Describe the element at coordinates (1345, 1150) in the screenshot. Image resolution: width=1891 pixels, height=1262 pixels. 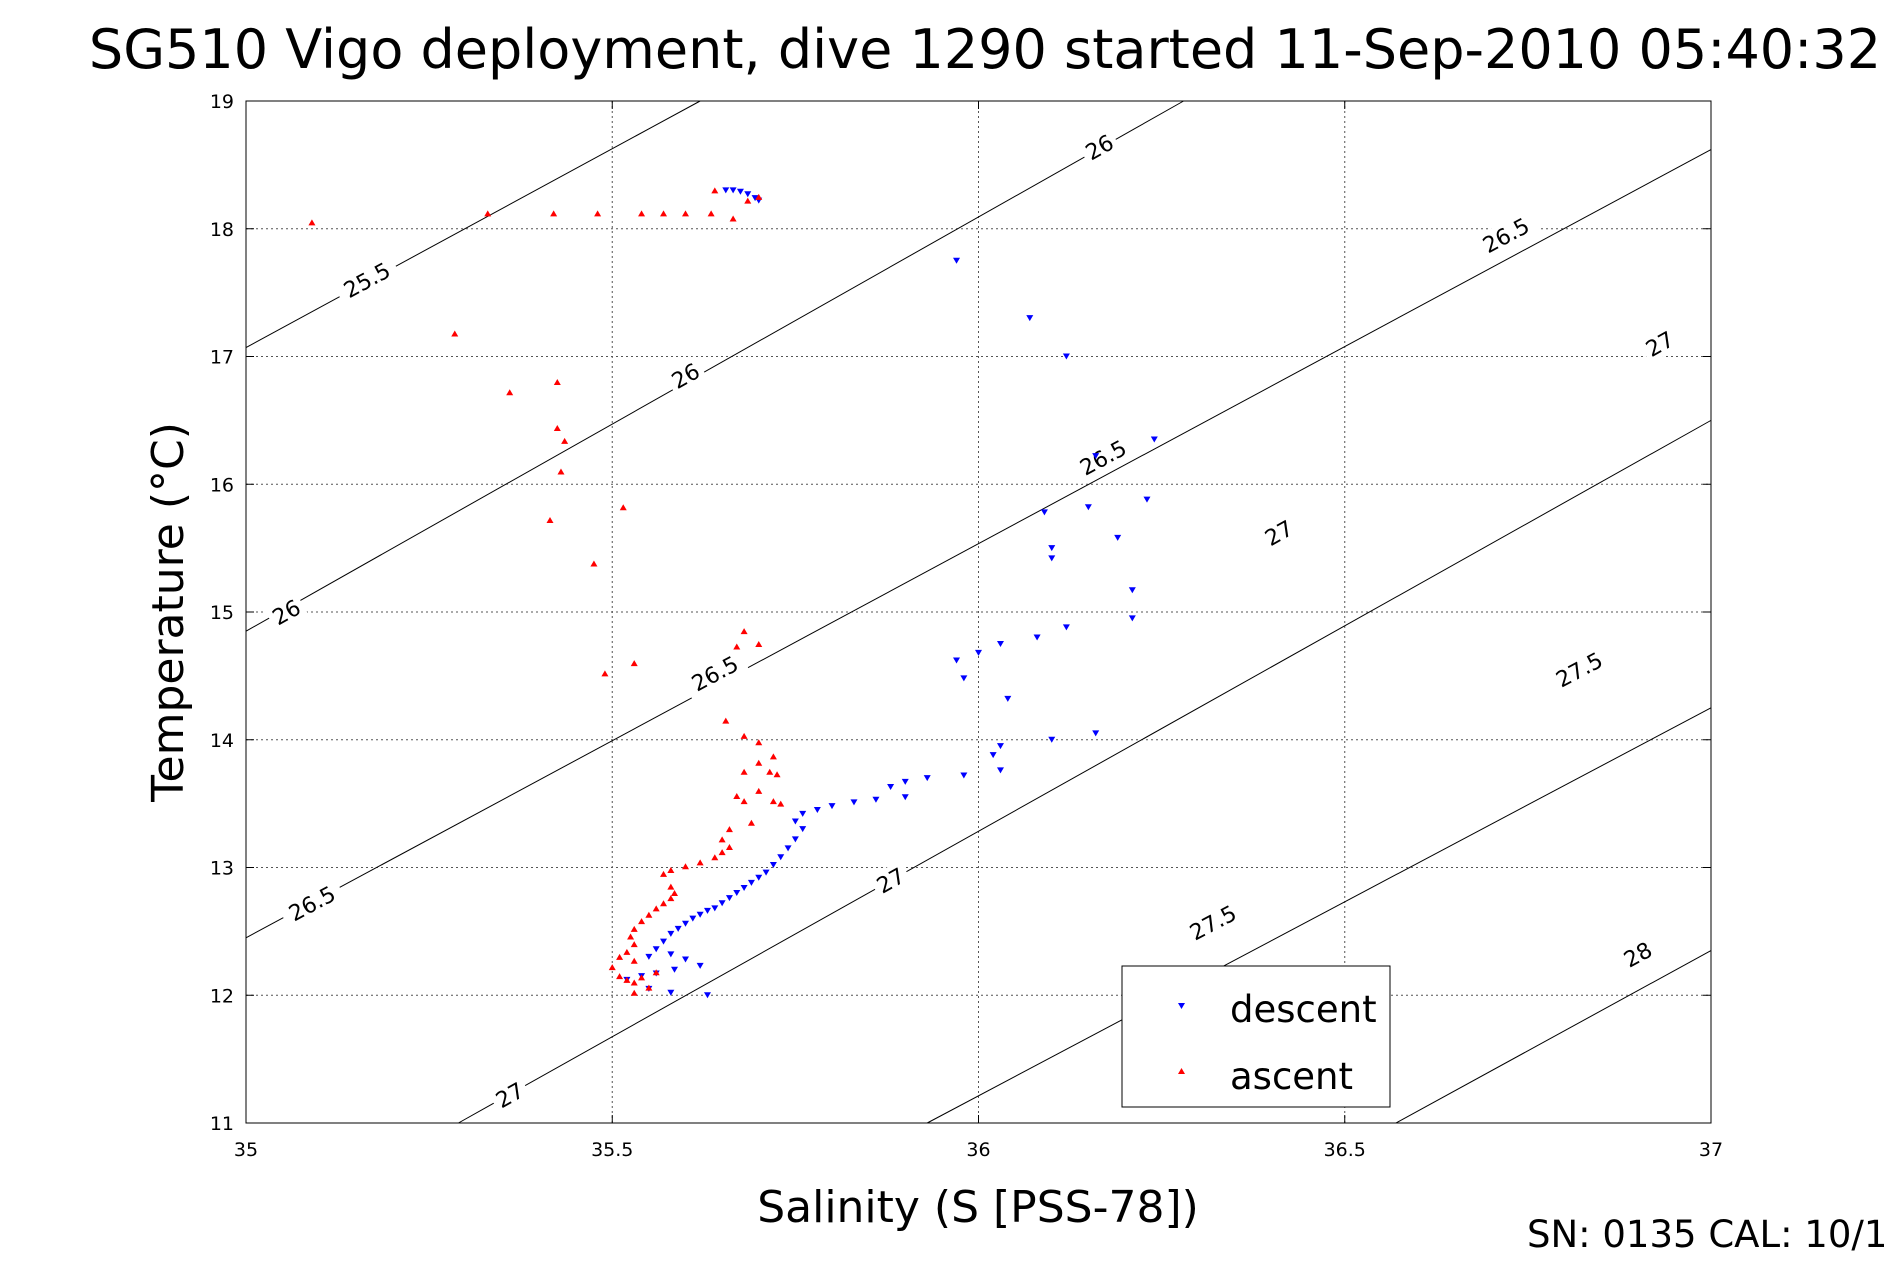
I see `x-tick-label: 36.5` at that location.